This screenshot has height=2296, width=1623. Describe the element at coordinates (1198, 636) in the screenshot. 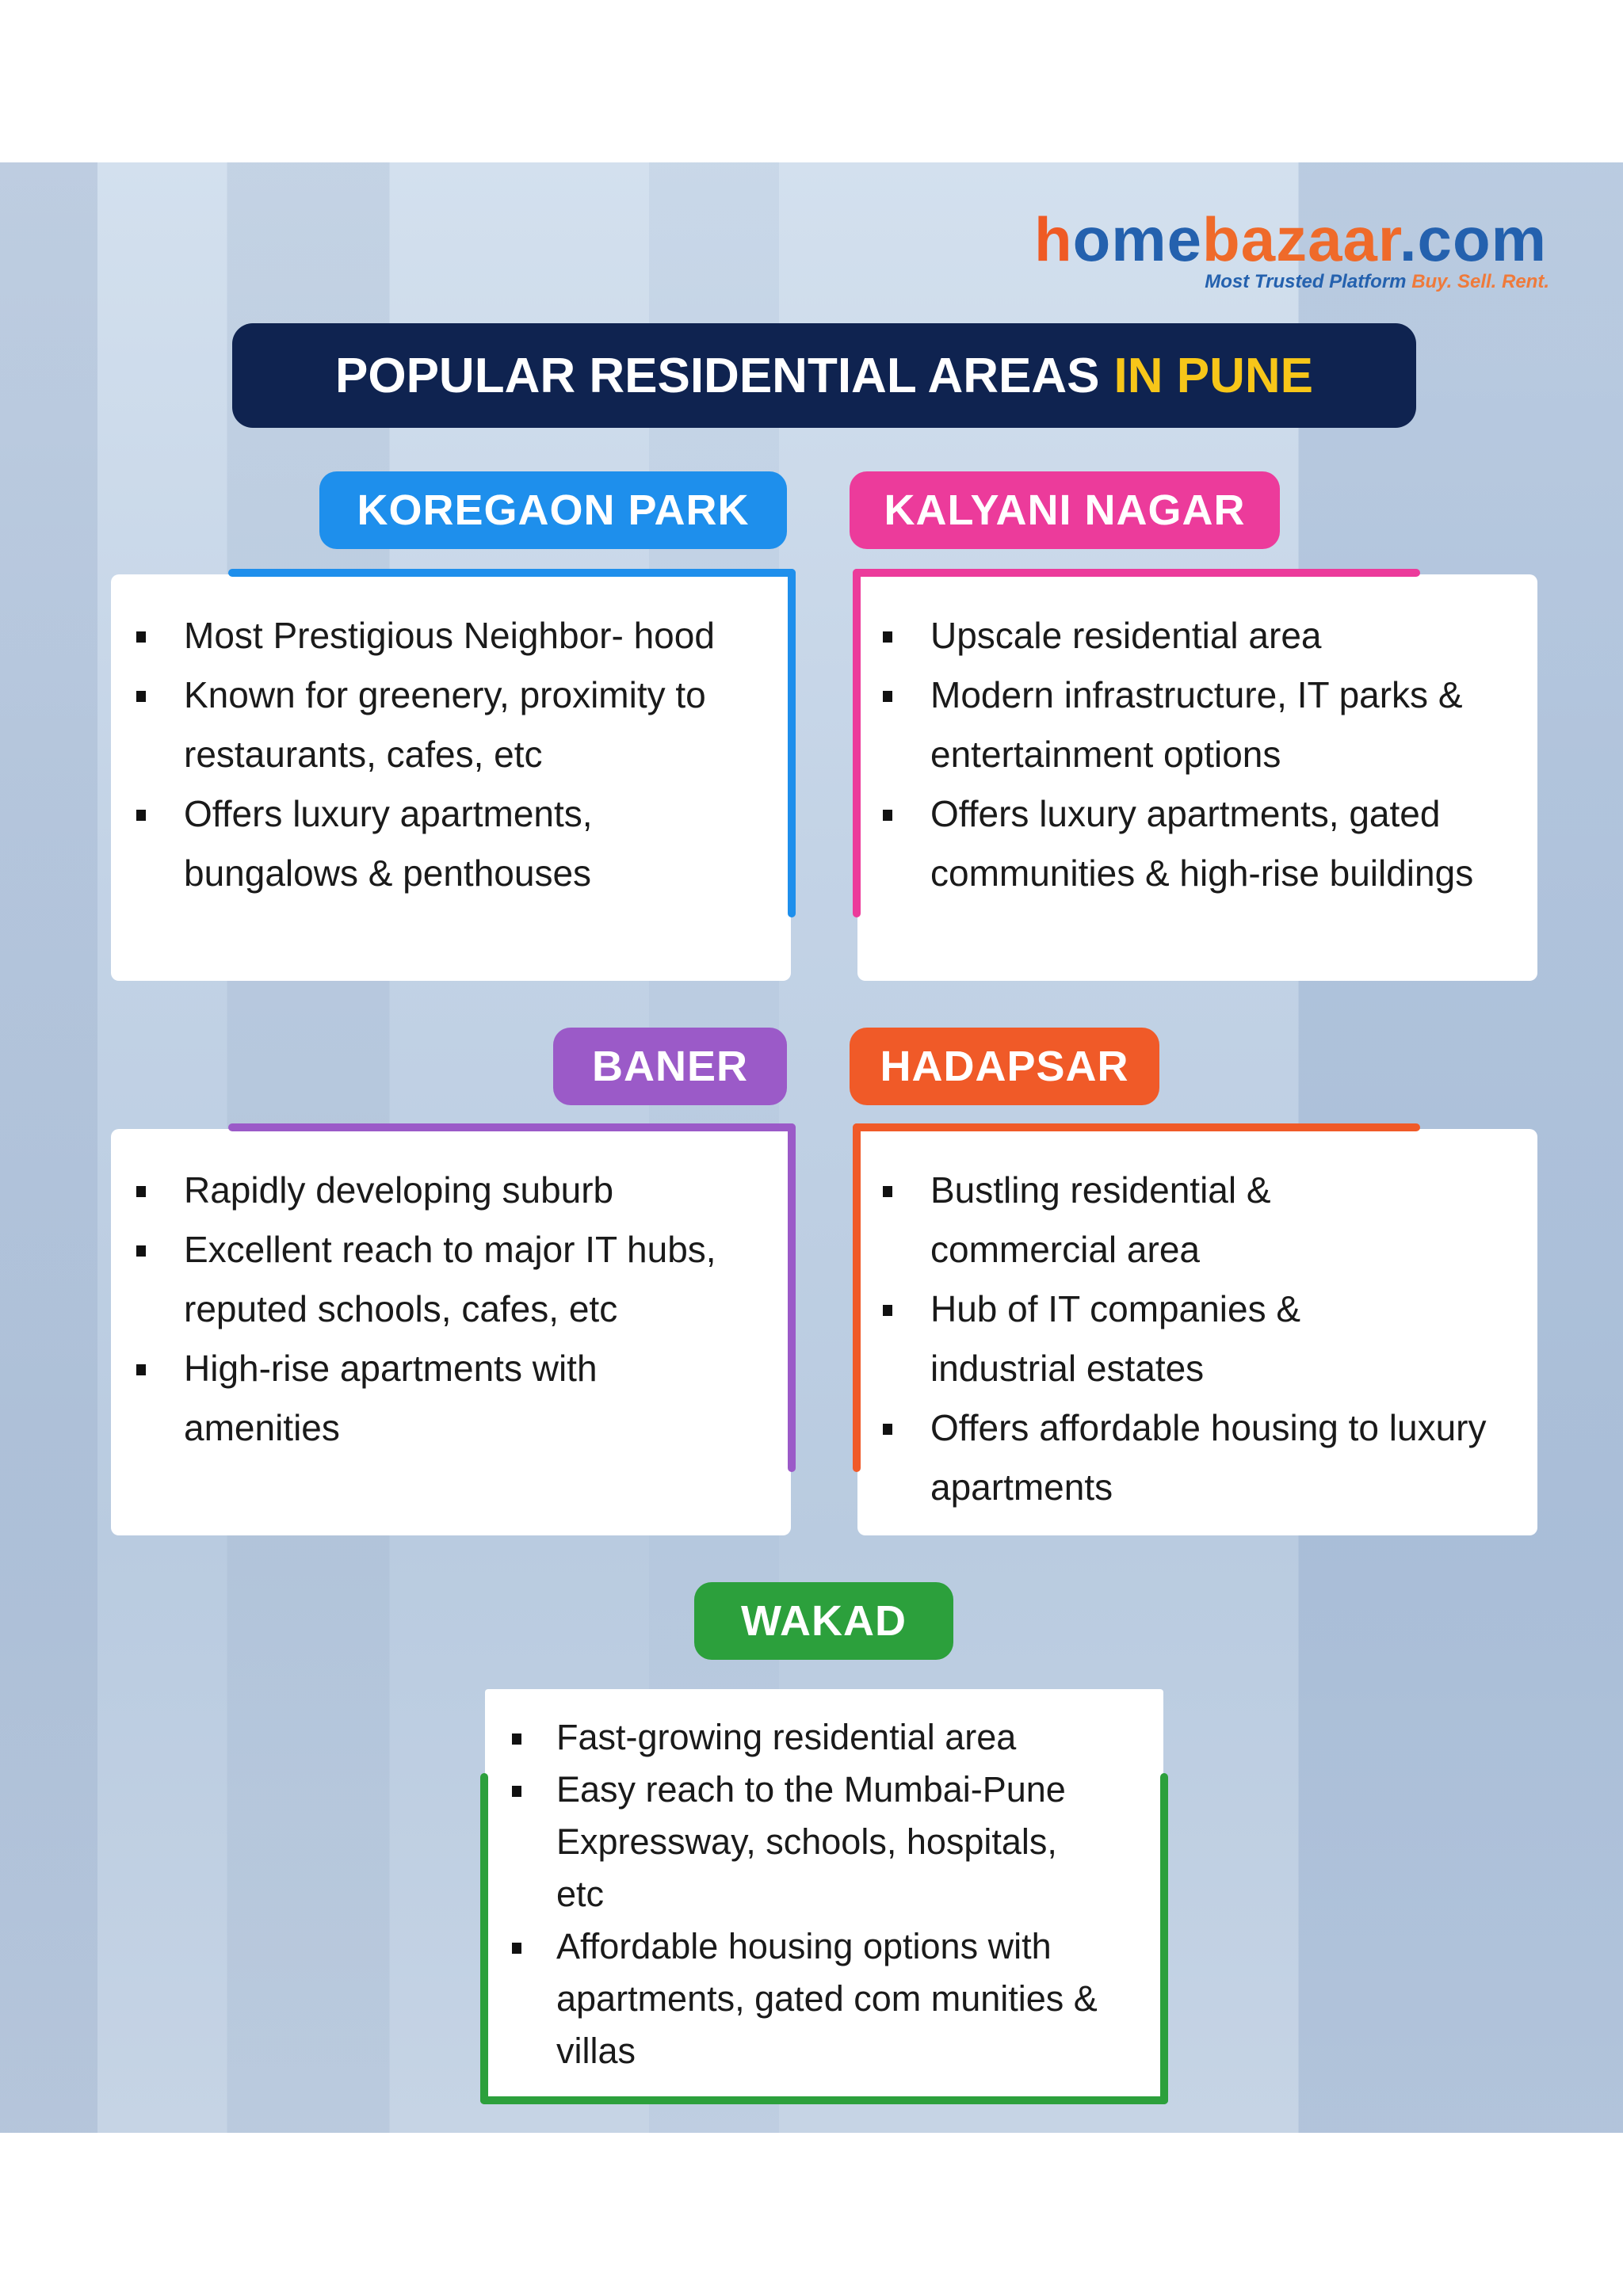

I see `list-item: Upscale residential area` at that location.